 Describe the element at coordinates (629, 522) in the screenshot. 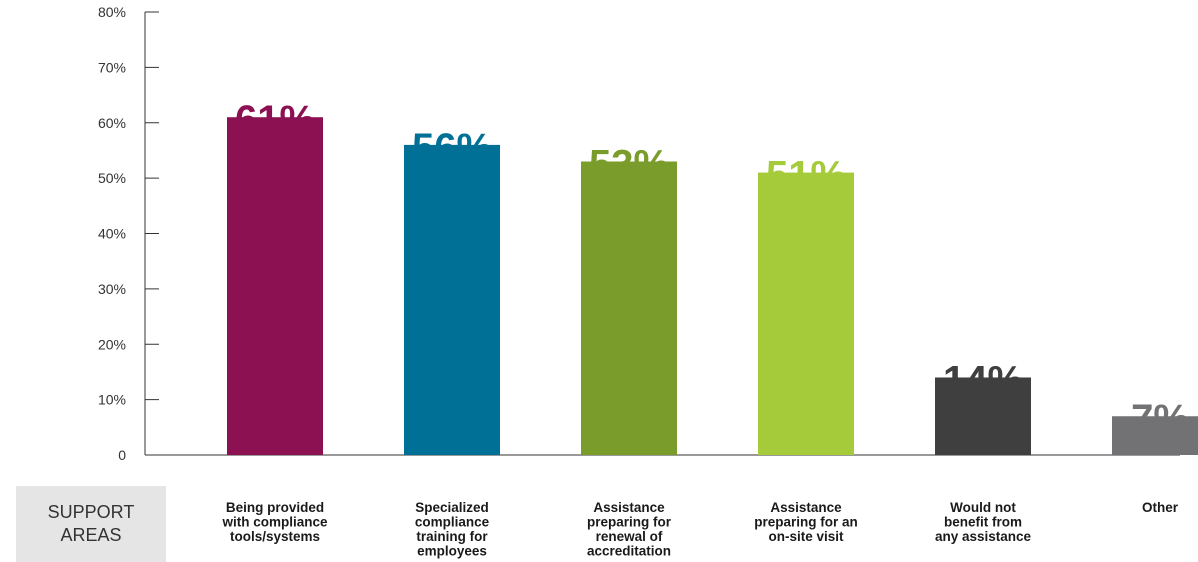

I see `category-label-line: preparing for` at that location.